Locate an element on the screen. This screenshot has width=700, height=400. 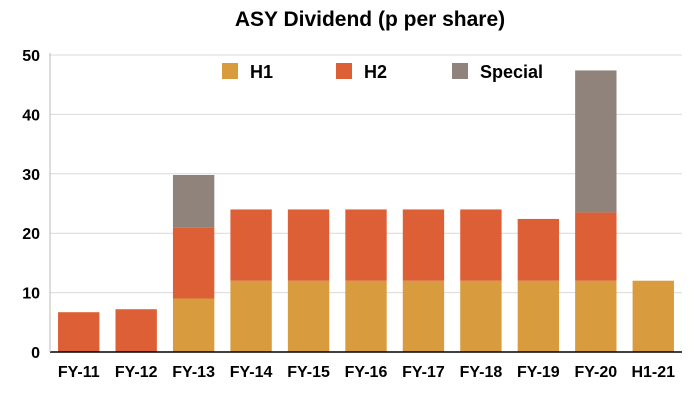
x-tick-label: FY-17 is located at coordinates (423, 372).